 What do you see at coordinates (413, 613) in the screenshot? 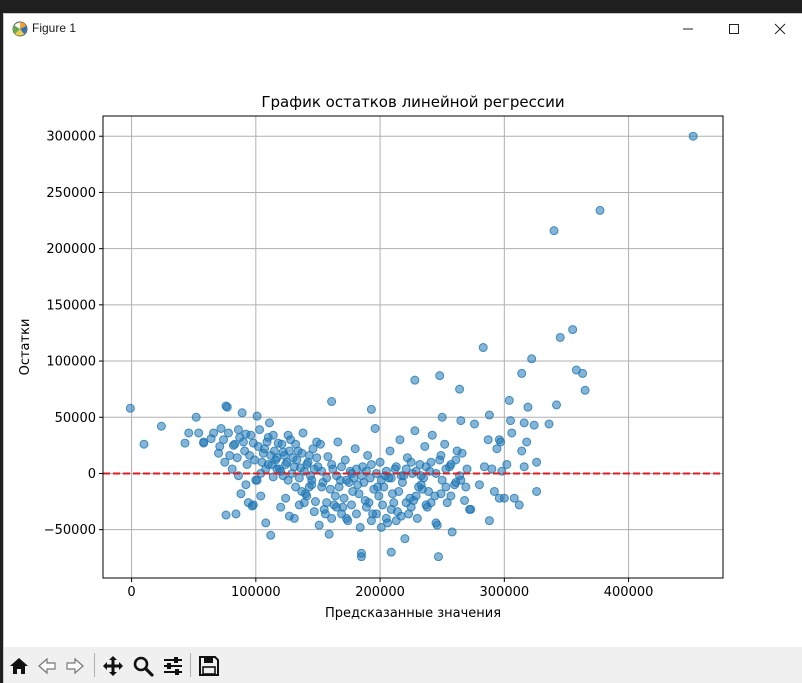
I see `x-axis-label: Предсказанные значения` at bounding box center [413, 613].